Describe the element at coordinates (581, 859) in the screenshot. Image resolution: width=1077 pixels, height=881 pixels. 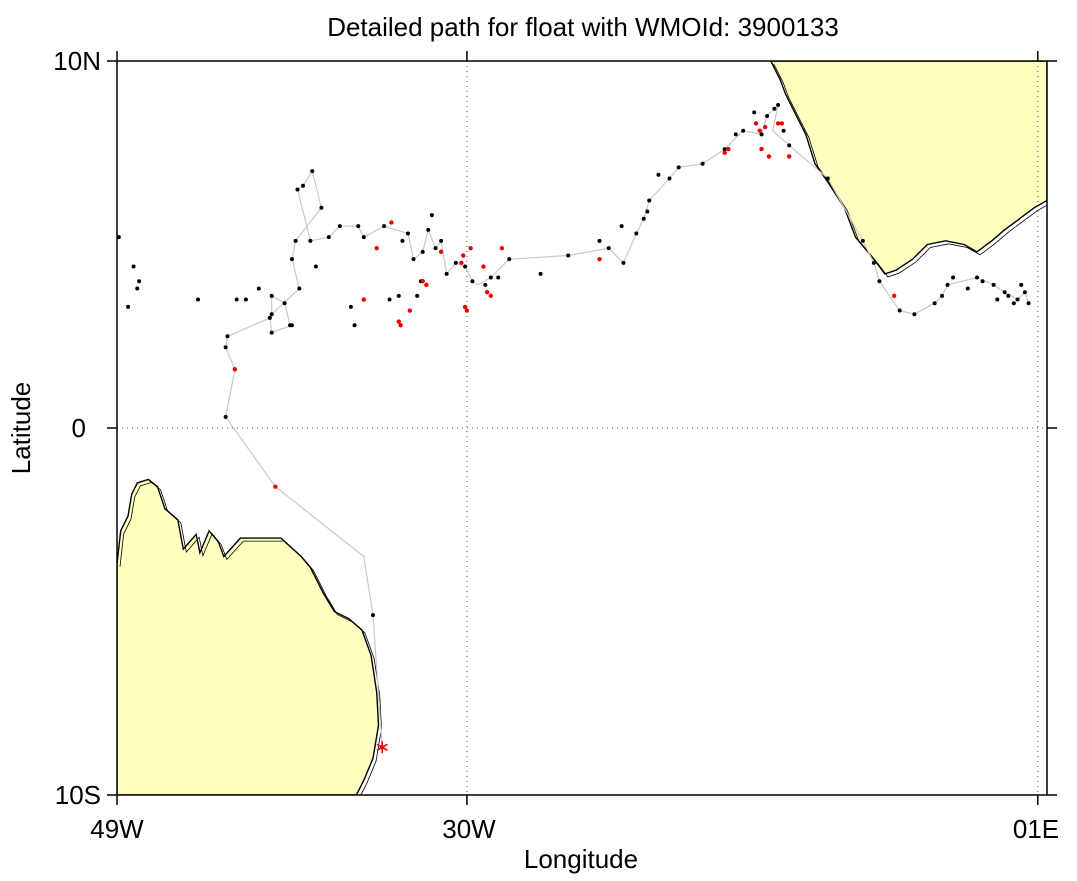
I see `x-axis-label: Longitude` at that location.